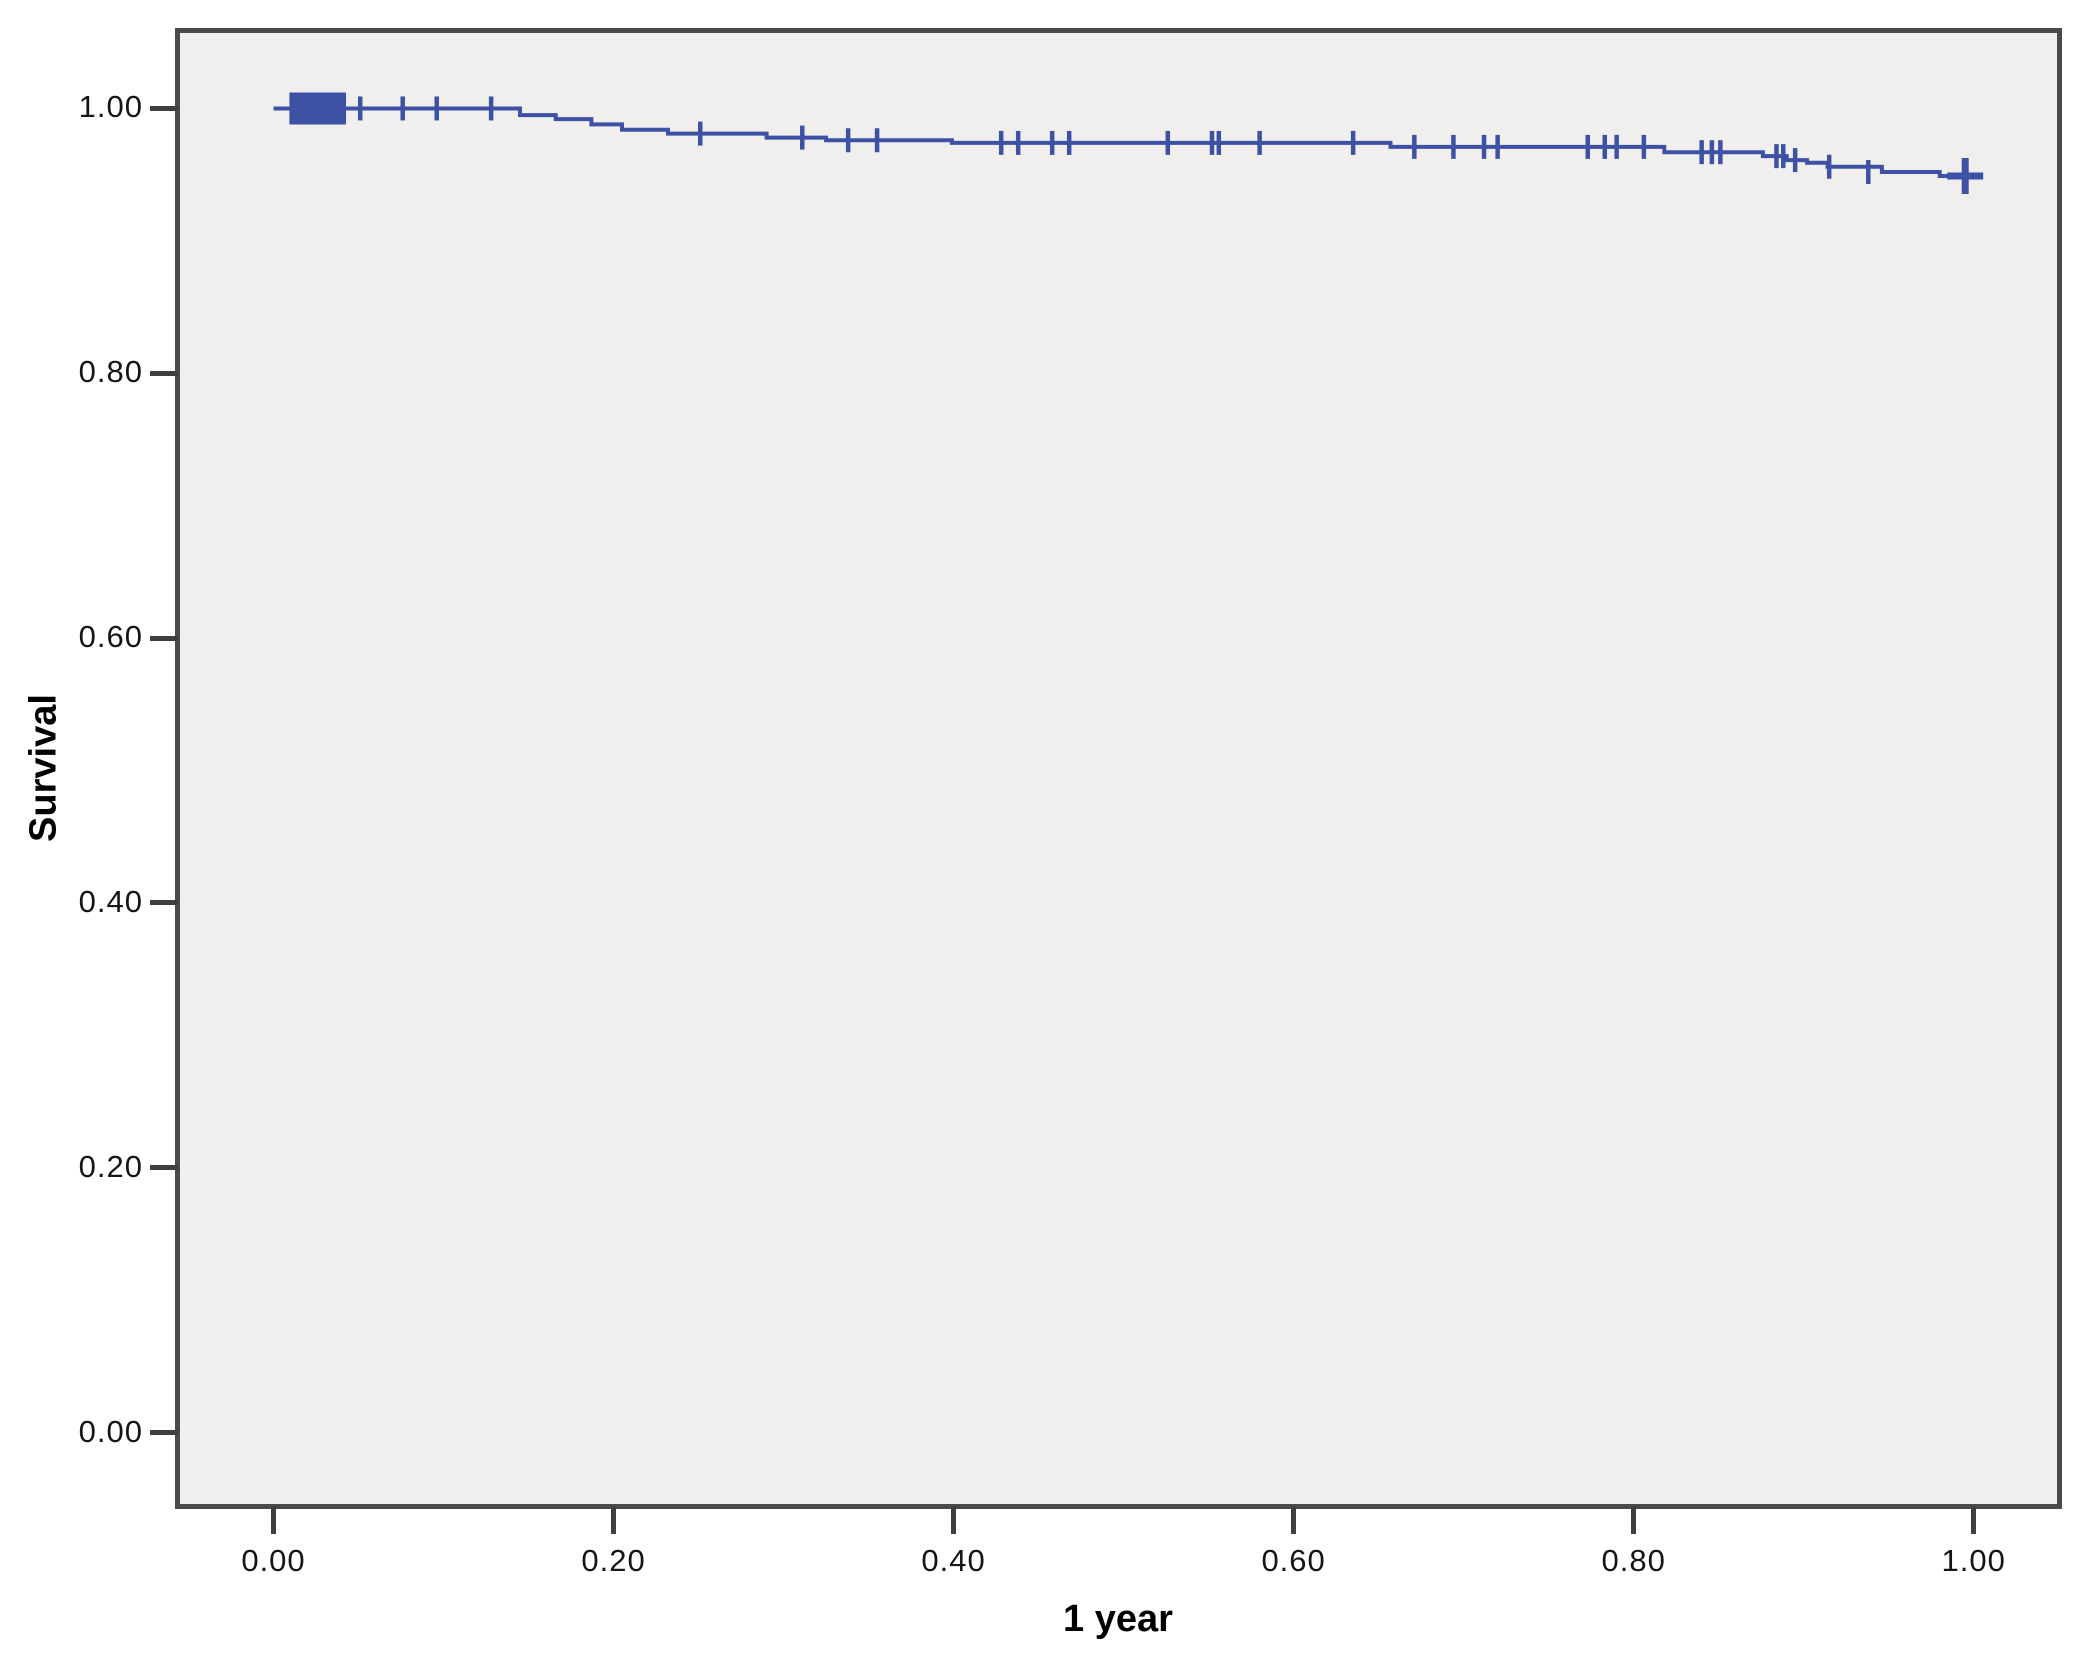 This screenshot has height=1680, width=2088. I want to click on y-tick-label: 1.00, so click(110, 107).